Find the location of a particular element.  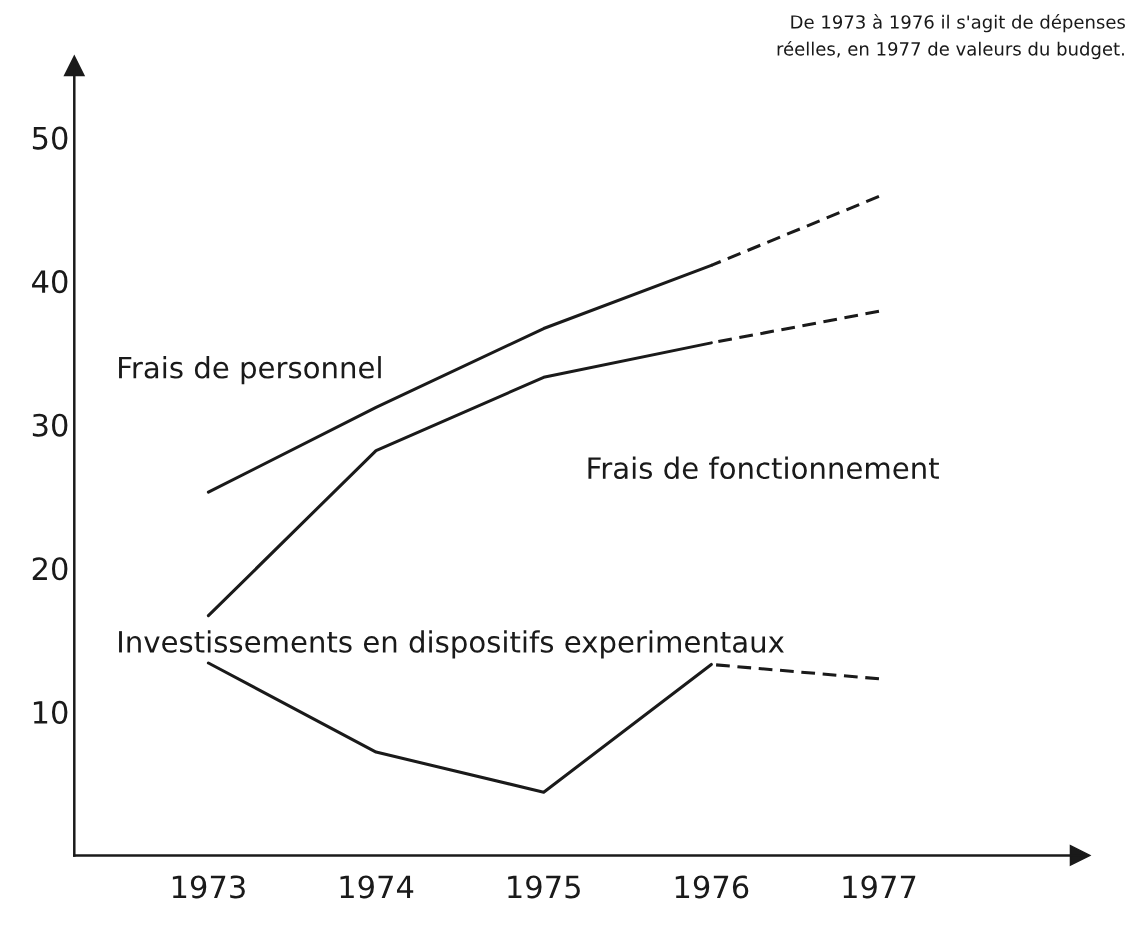

x-tick-label: 1975 is located at coordinates (544, 887).